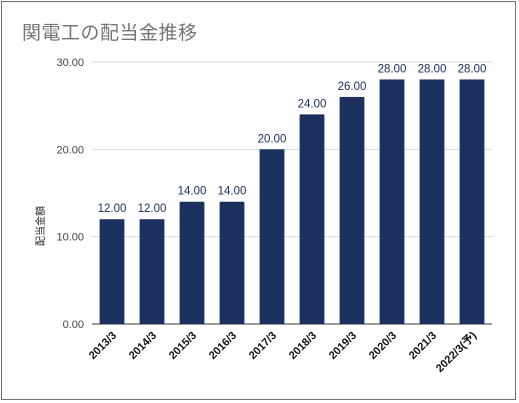 The width and height of the screenshot is (519, 403). What do you see at coordinates (263, 346) in the screenshot?
I see `x-tick-label: 2017/3` at bounding box center [263, 346].